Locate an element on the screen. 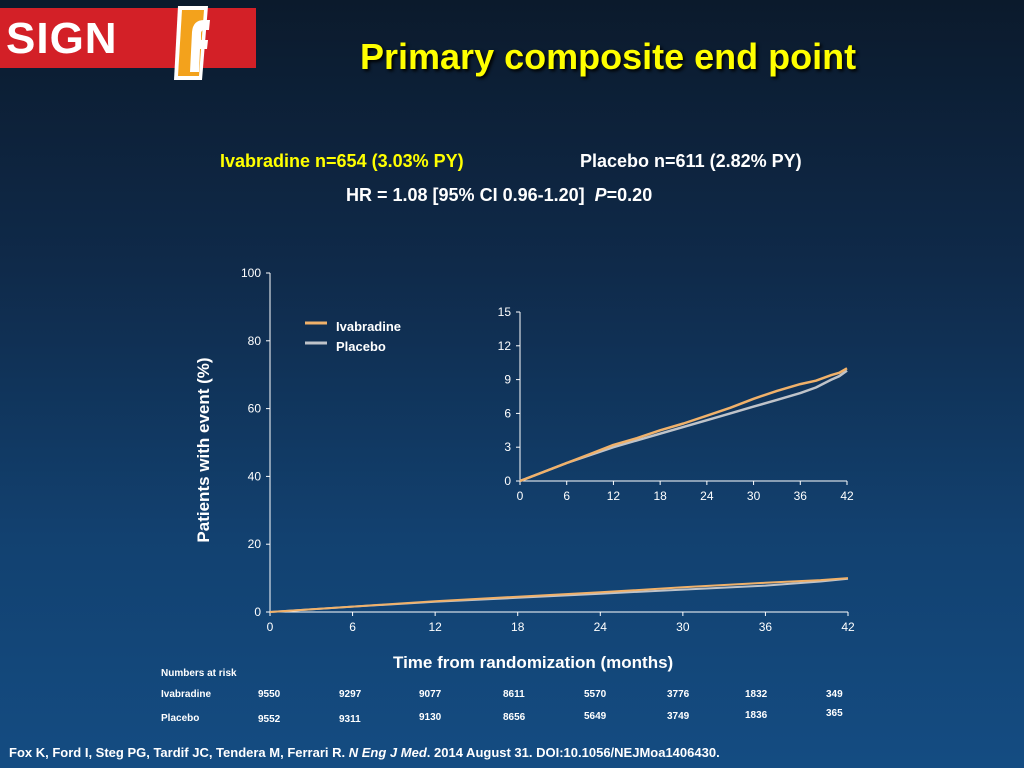  main-x-tick-label: 24 is located at coordinates (601, 627).